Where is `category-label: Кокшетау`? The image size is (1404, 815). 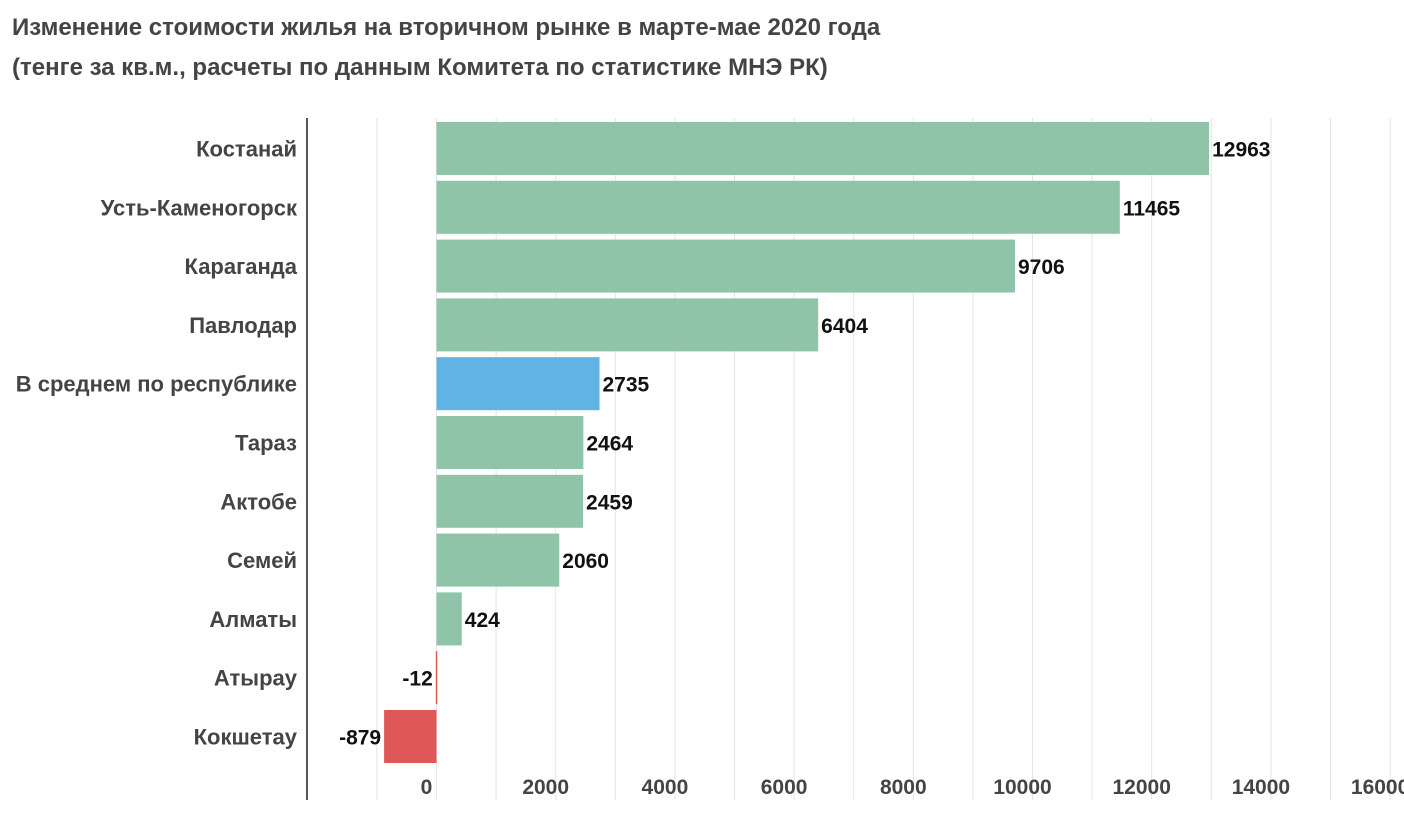
category-label: Кокшетау is located at coordinates (246, 737).